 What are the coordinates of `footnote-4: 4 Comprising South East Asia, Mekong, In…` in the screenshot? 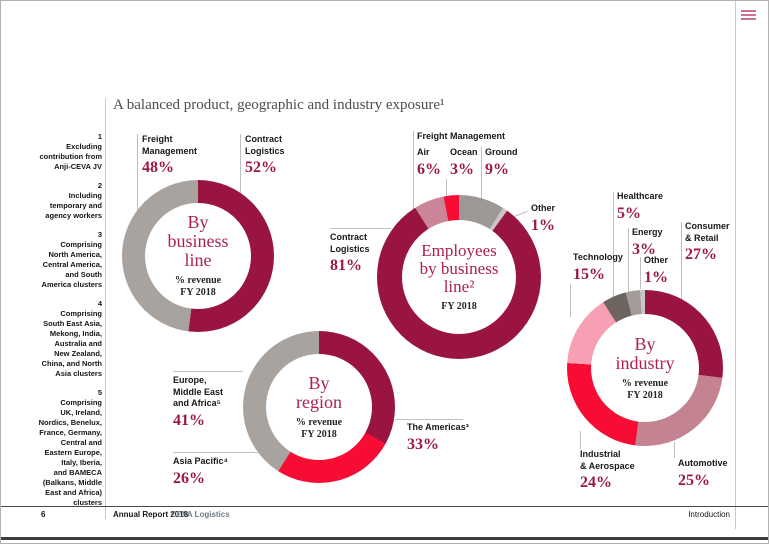 It's located at (63, 339).